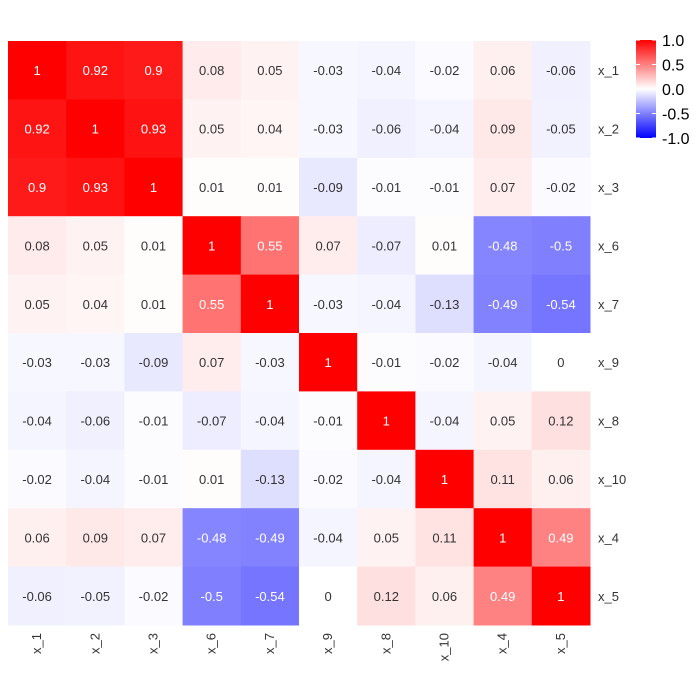 The height and width of the screenshot is (700, 700). I want to click on cell-value-label: 0.08, so click(211, 70).